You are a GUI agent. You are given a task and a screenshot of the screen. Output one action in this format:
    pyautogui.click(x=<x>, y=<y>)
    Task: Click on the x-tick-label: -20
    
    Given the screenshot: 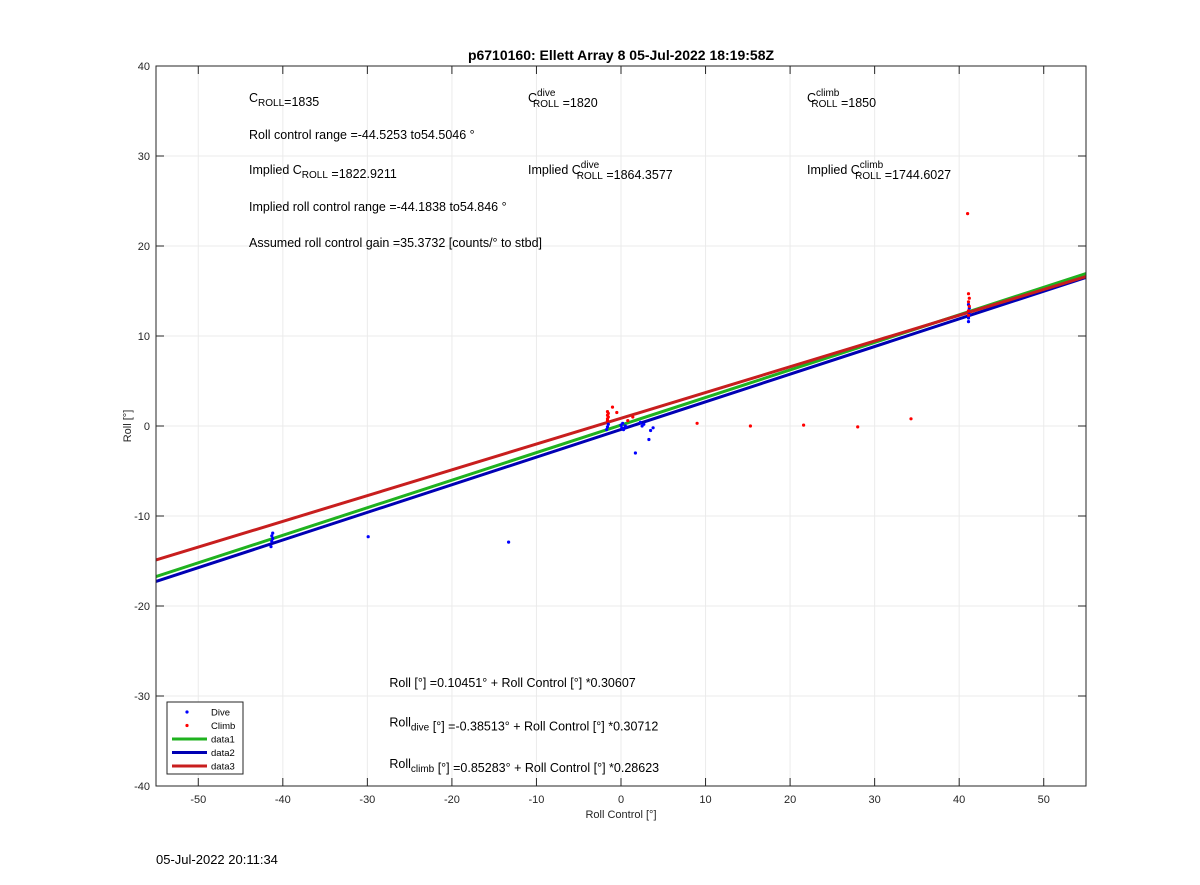 What is the action you would take?
    pyautogui.click(x=452, y=800)
    